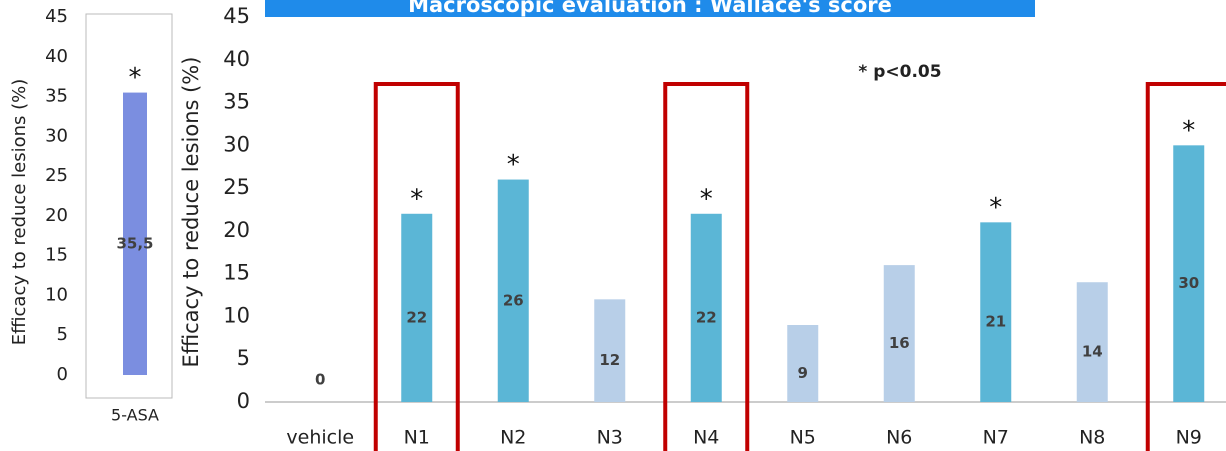  I want to click on x-tick-label: N2, so click(513, 438).